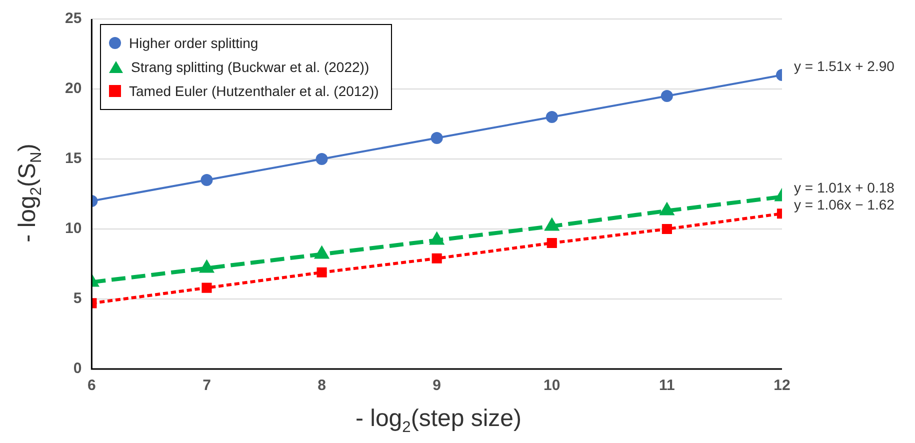 The height and width of the screenshot is (443, 915). I want to click on y-tick-label: 20, so click(73, 89).